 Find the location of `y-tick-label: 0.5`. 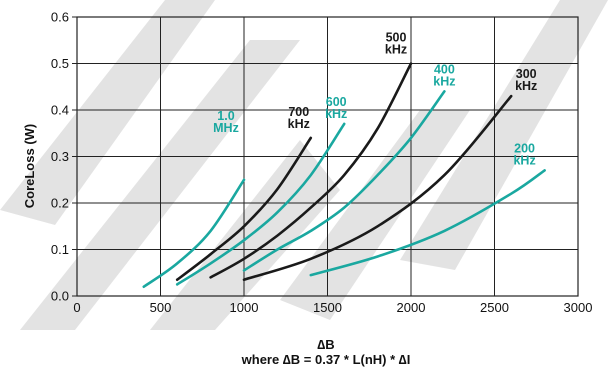

y-tick-label: 0.5 is located at coordinates (60, 63).